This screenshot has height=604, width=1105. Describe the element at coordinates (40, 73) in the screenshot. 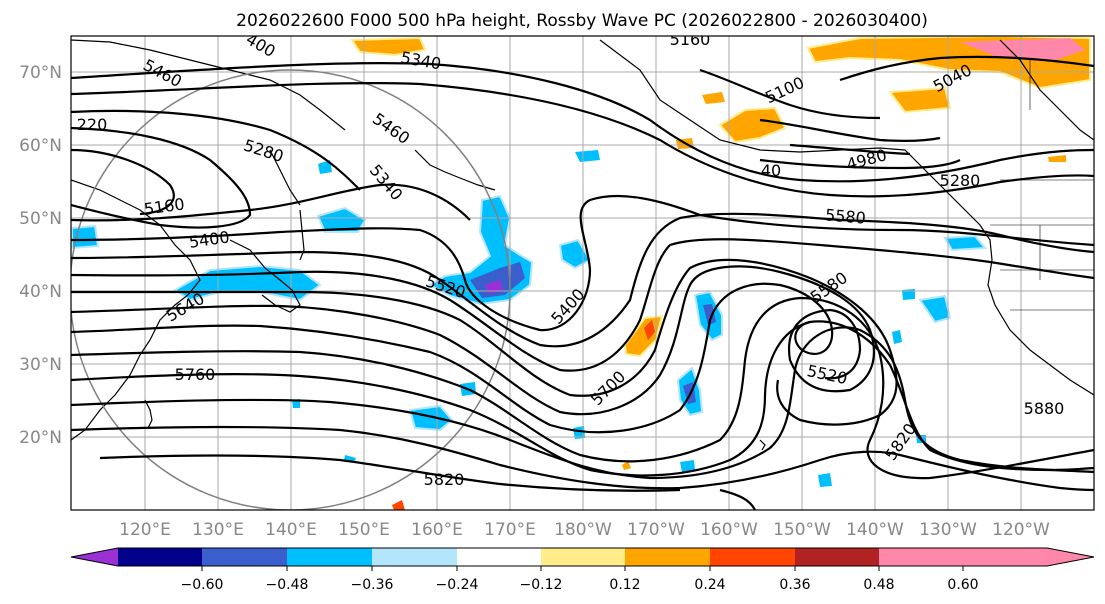

I see `lat-label: 70°N` at that location.